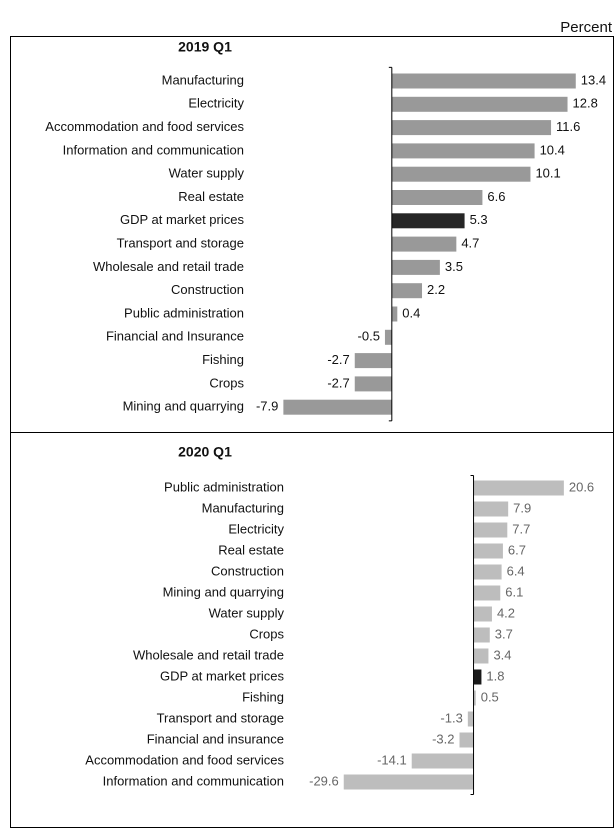 This screenshot has height=828, width=614. What do you see at coordinates (547, 173) in the screenshot?
I see `value-label: 10.1` at bounding box center [547, 173].